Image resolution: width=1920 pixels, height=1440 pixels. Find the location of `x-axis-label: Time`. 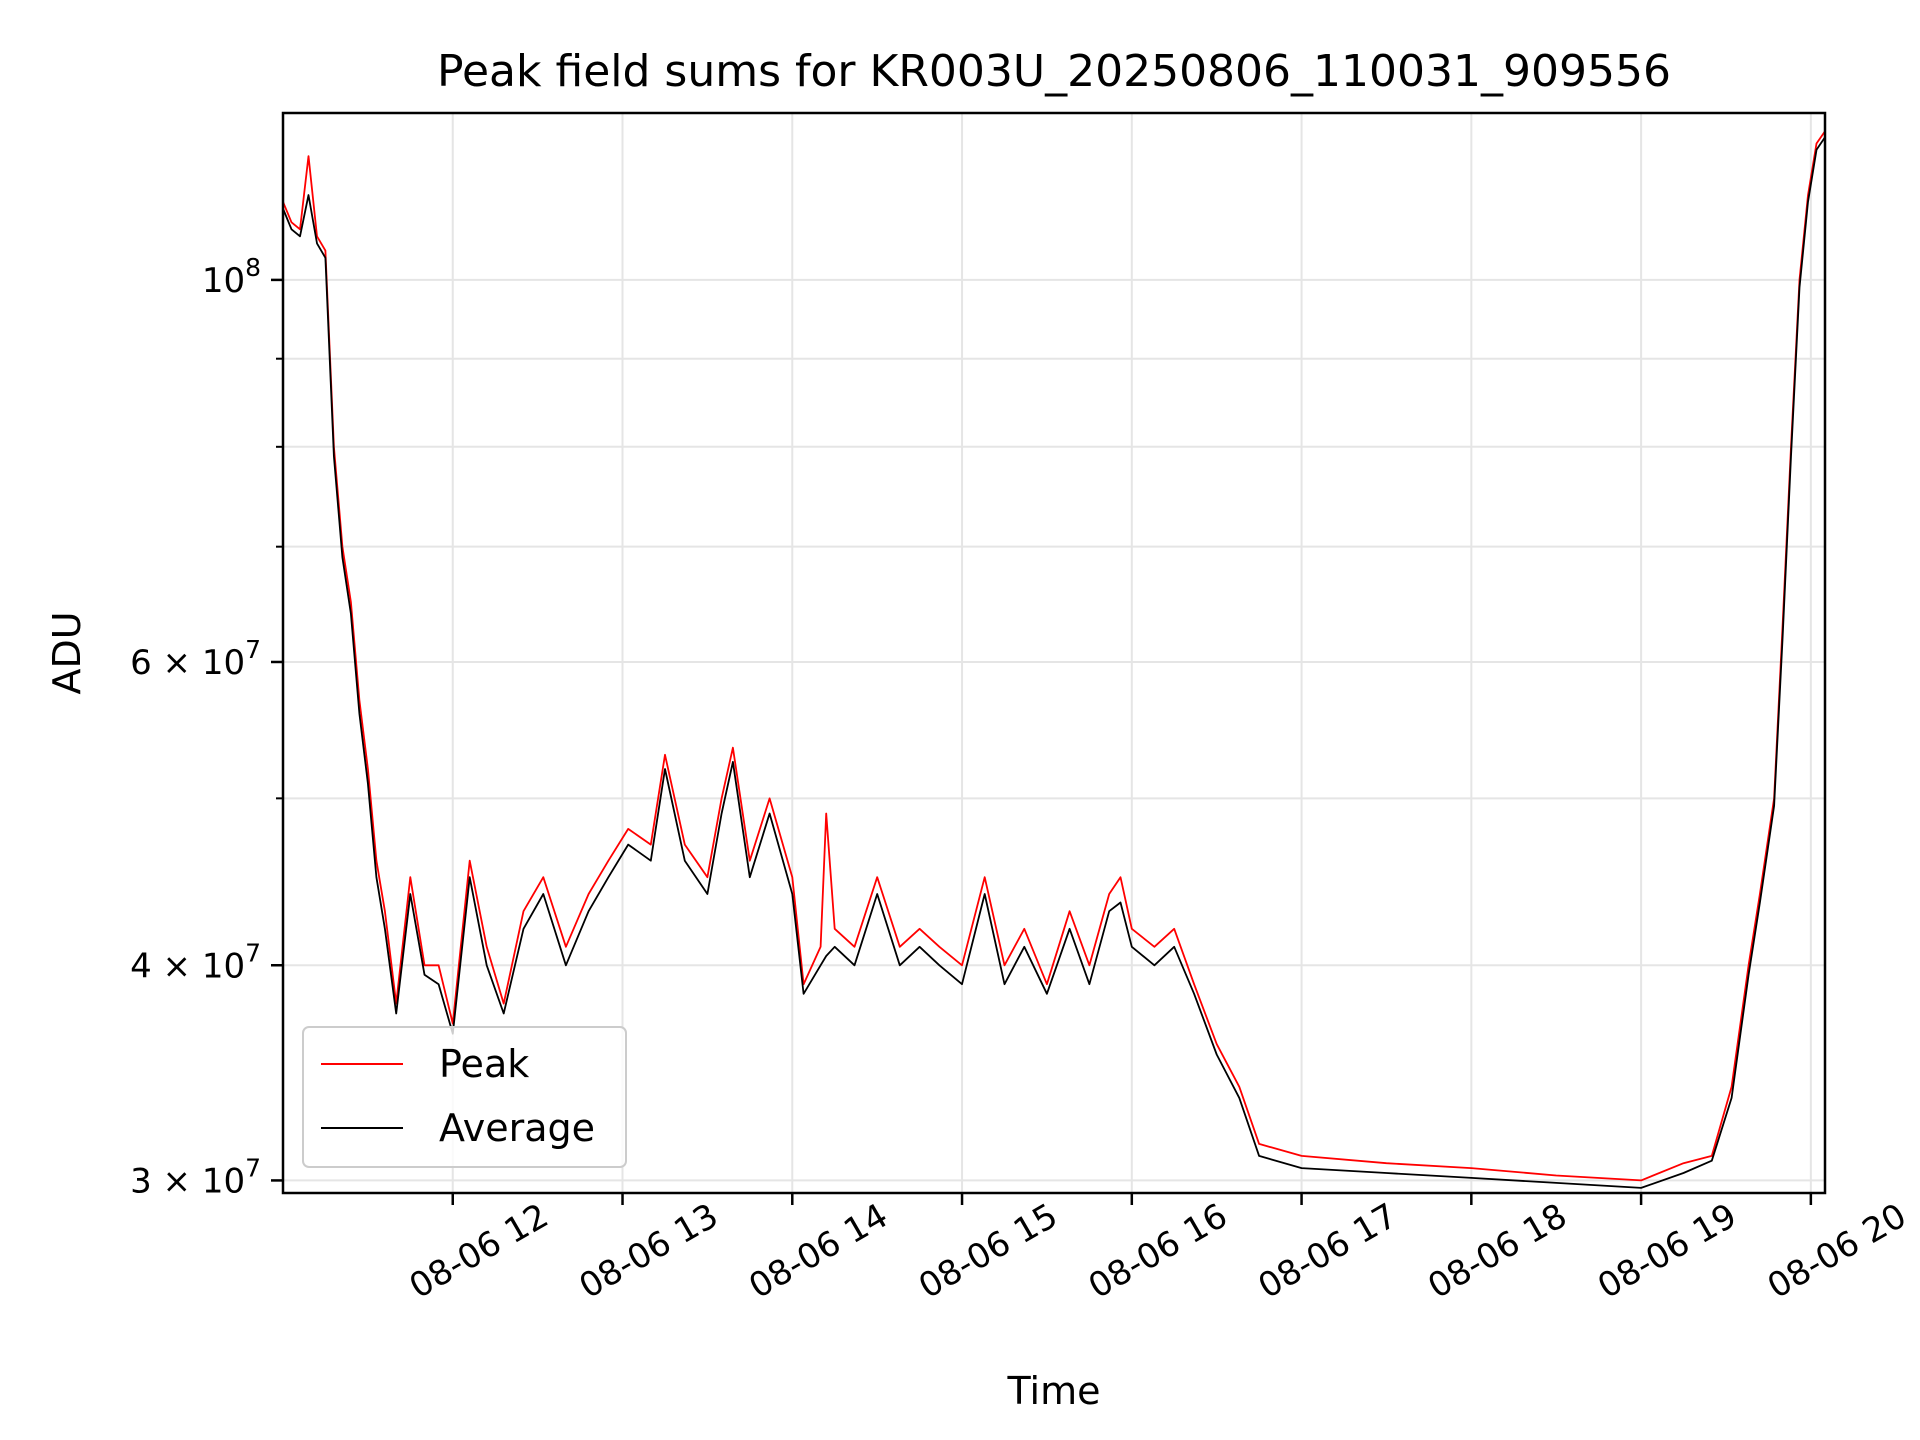

x-axis-label: Time is located at coordinates (1054, 1391).